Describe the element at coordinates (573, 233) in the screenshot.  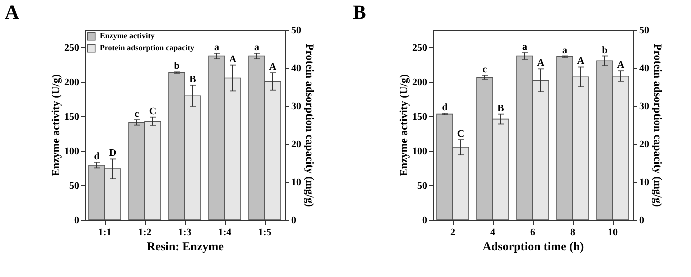
I see `x-tick-label: 8` at that location.